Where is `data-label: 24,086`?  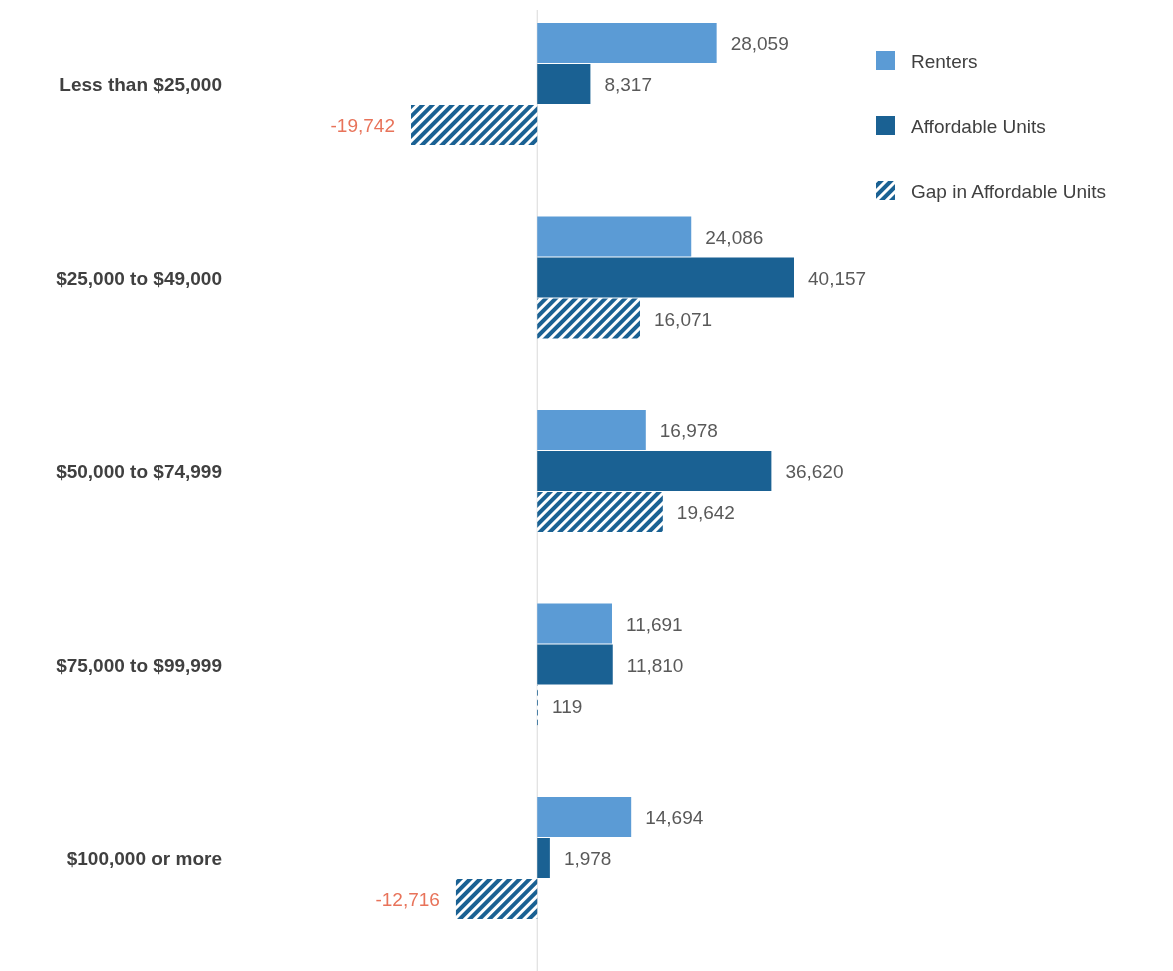
data-label: 24,086 is located at coordinates (734, 237).